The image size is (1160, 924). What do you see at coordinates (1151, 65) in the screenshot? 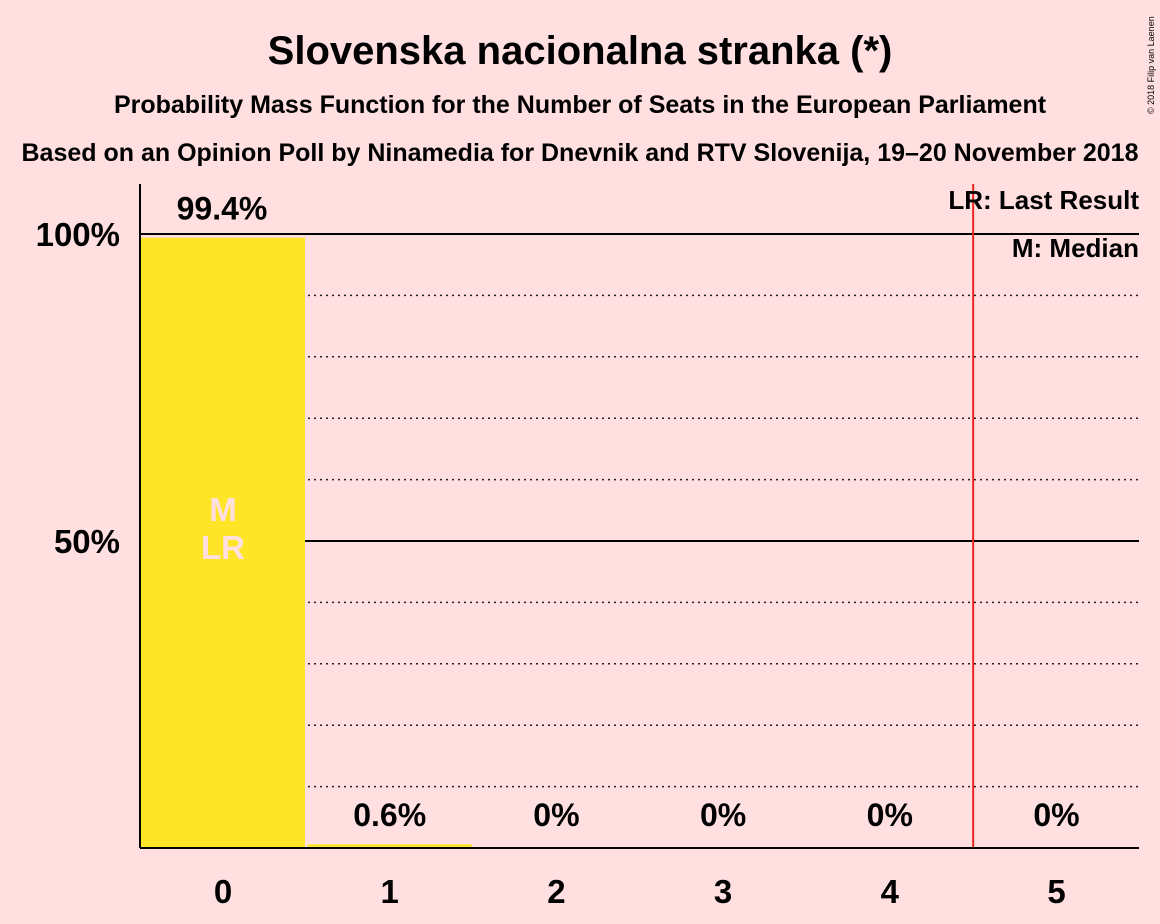
I see `copyright-text: © 2018 Filip van Laenen` at bounding box center [1151, 65].